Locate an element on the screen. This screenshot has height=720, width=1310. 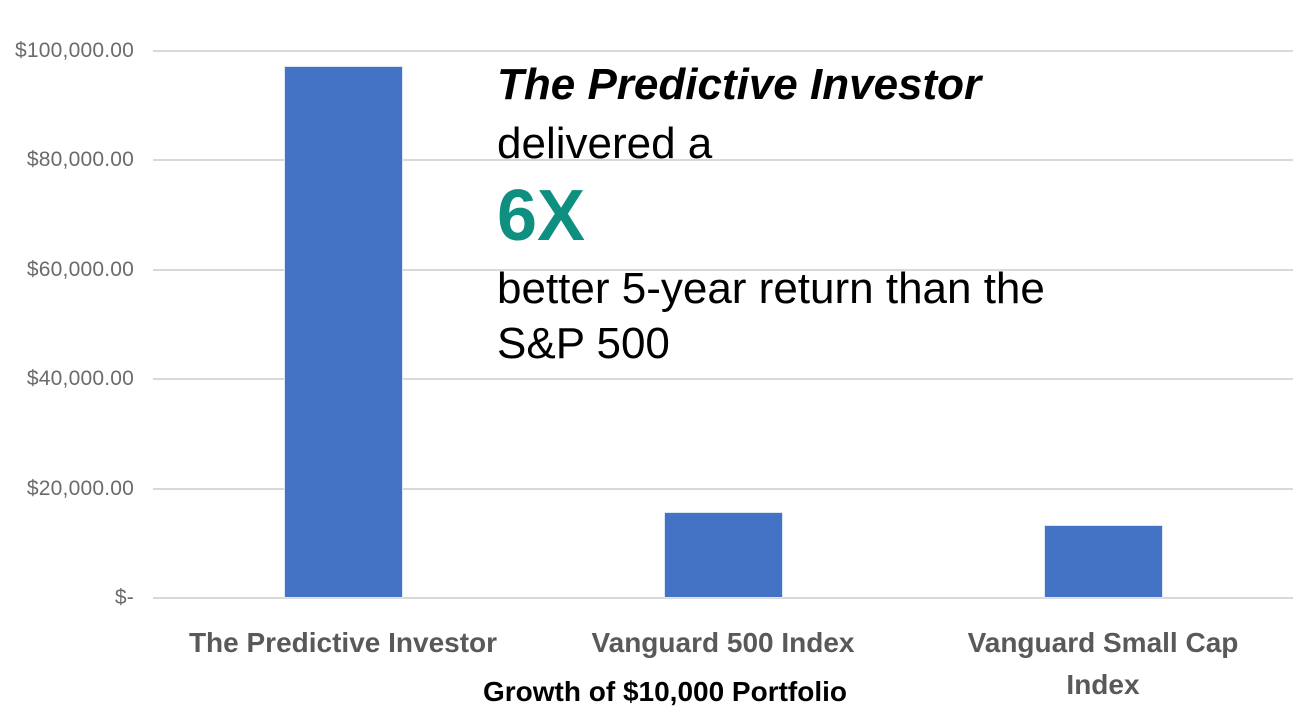
x-axis-category-label: Vanguard 500 Index is located at coordinates (723, 643).